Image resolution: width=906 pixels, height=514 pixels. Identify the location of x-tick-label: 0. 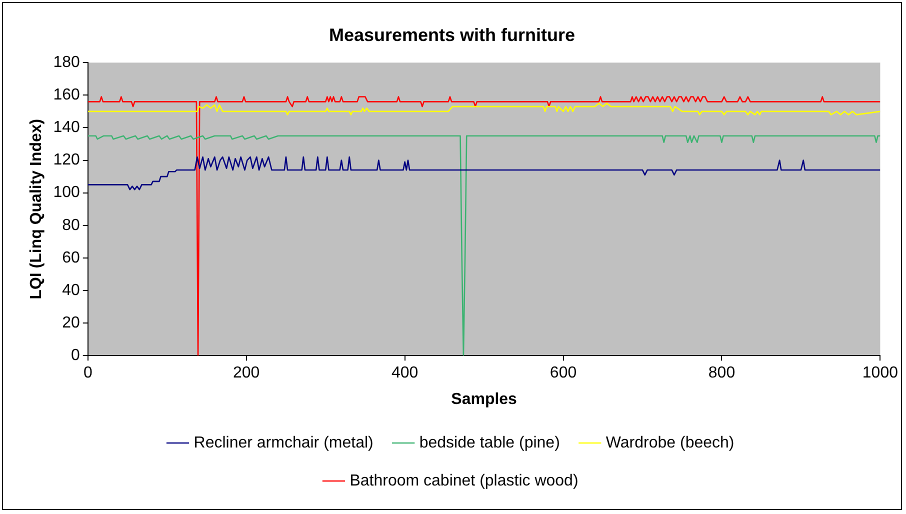
(87, 373).